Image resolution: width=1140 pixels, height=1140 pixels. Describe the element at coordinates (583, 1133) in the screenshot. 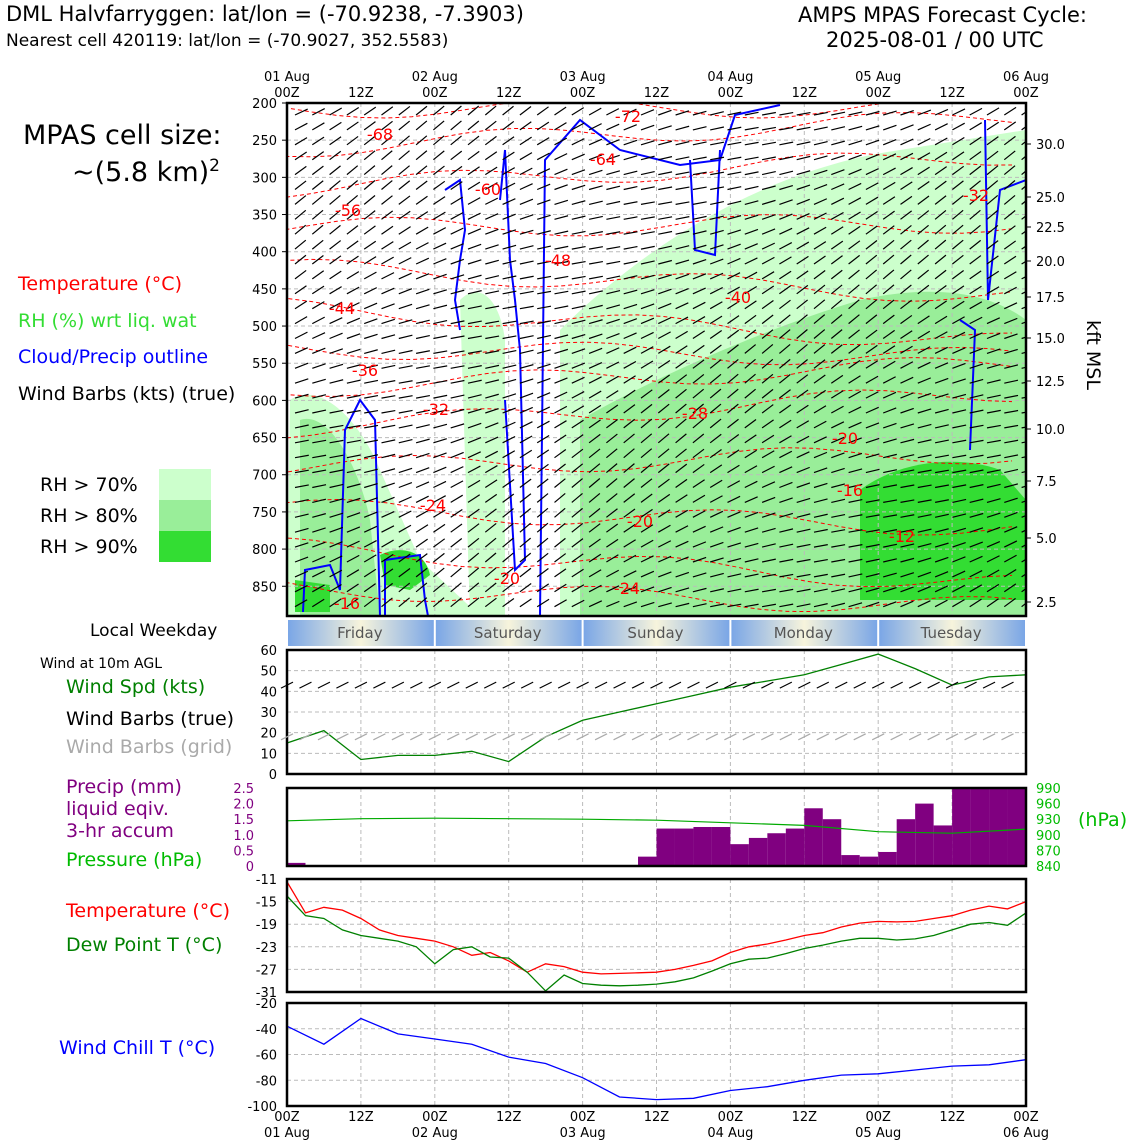

I see `bottom-date-label: 03 Aug` at that location.